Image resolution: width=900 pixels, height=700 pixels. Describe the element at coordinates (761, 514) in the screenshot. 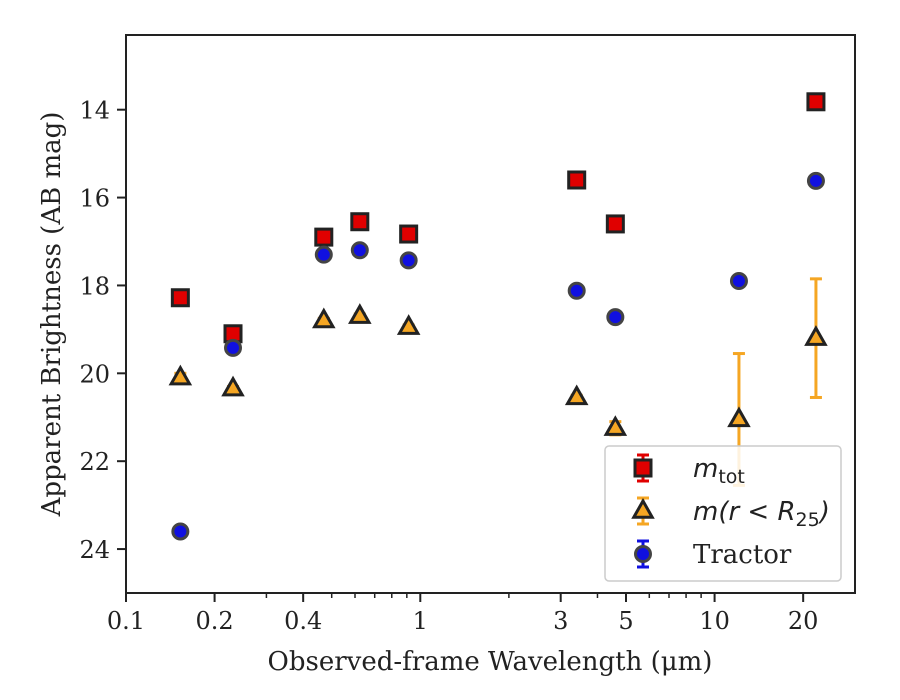

I see `legend-label: m(r < R25)` at that location.